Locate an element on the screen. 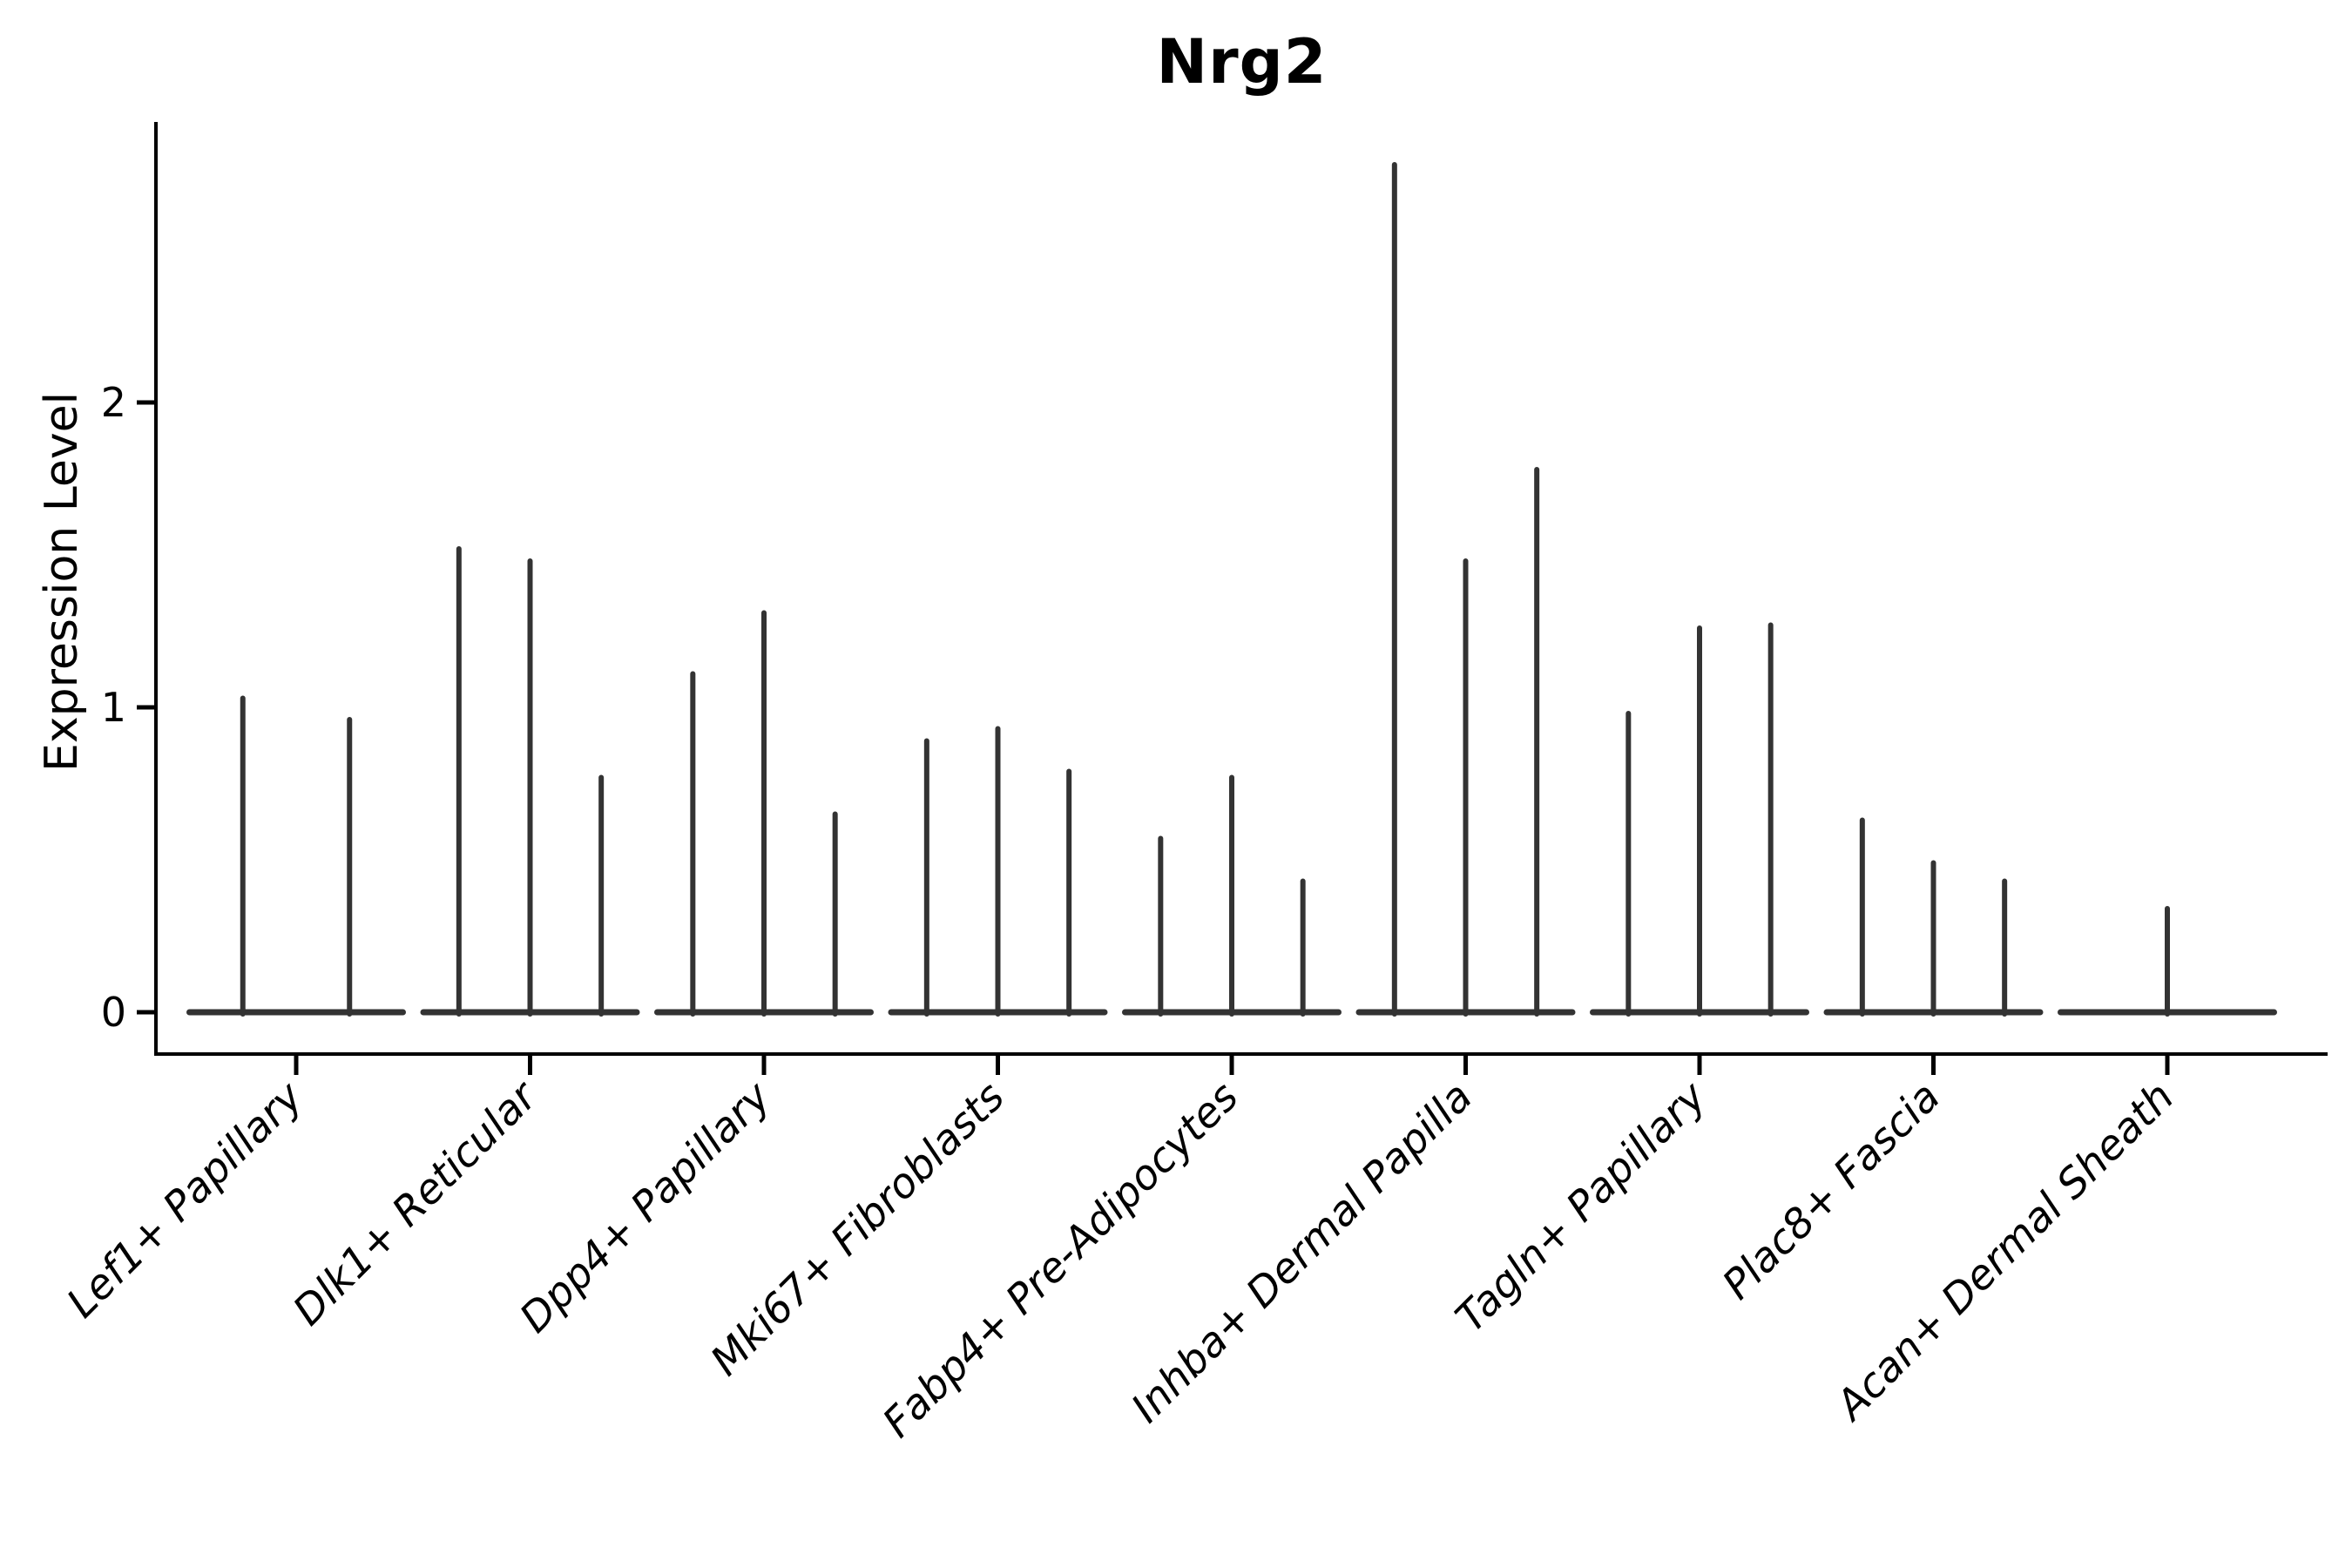 The height and width of the screenshot is (1568, 2352). y-tick-label: 0 is located at coordinates (114, 1013).